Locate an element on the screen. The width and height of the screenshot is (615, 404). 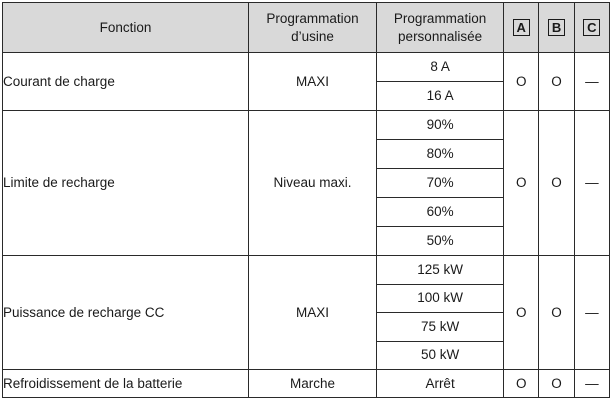
header-col-a-label: A is located at coordinates (521, 27).